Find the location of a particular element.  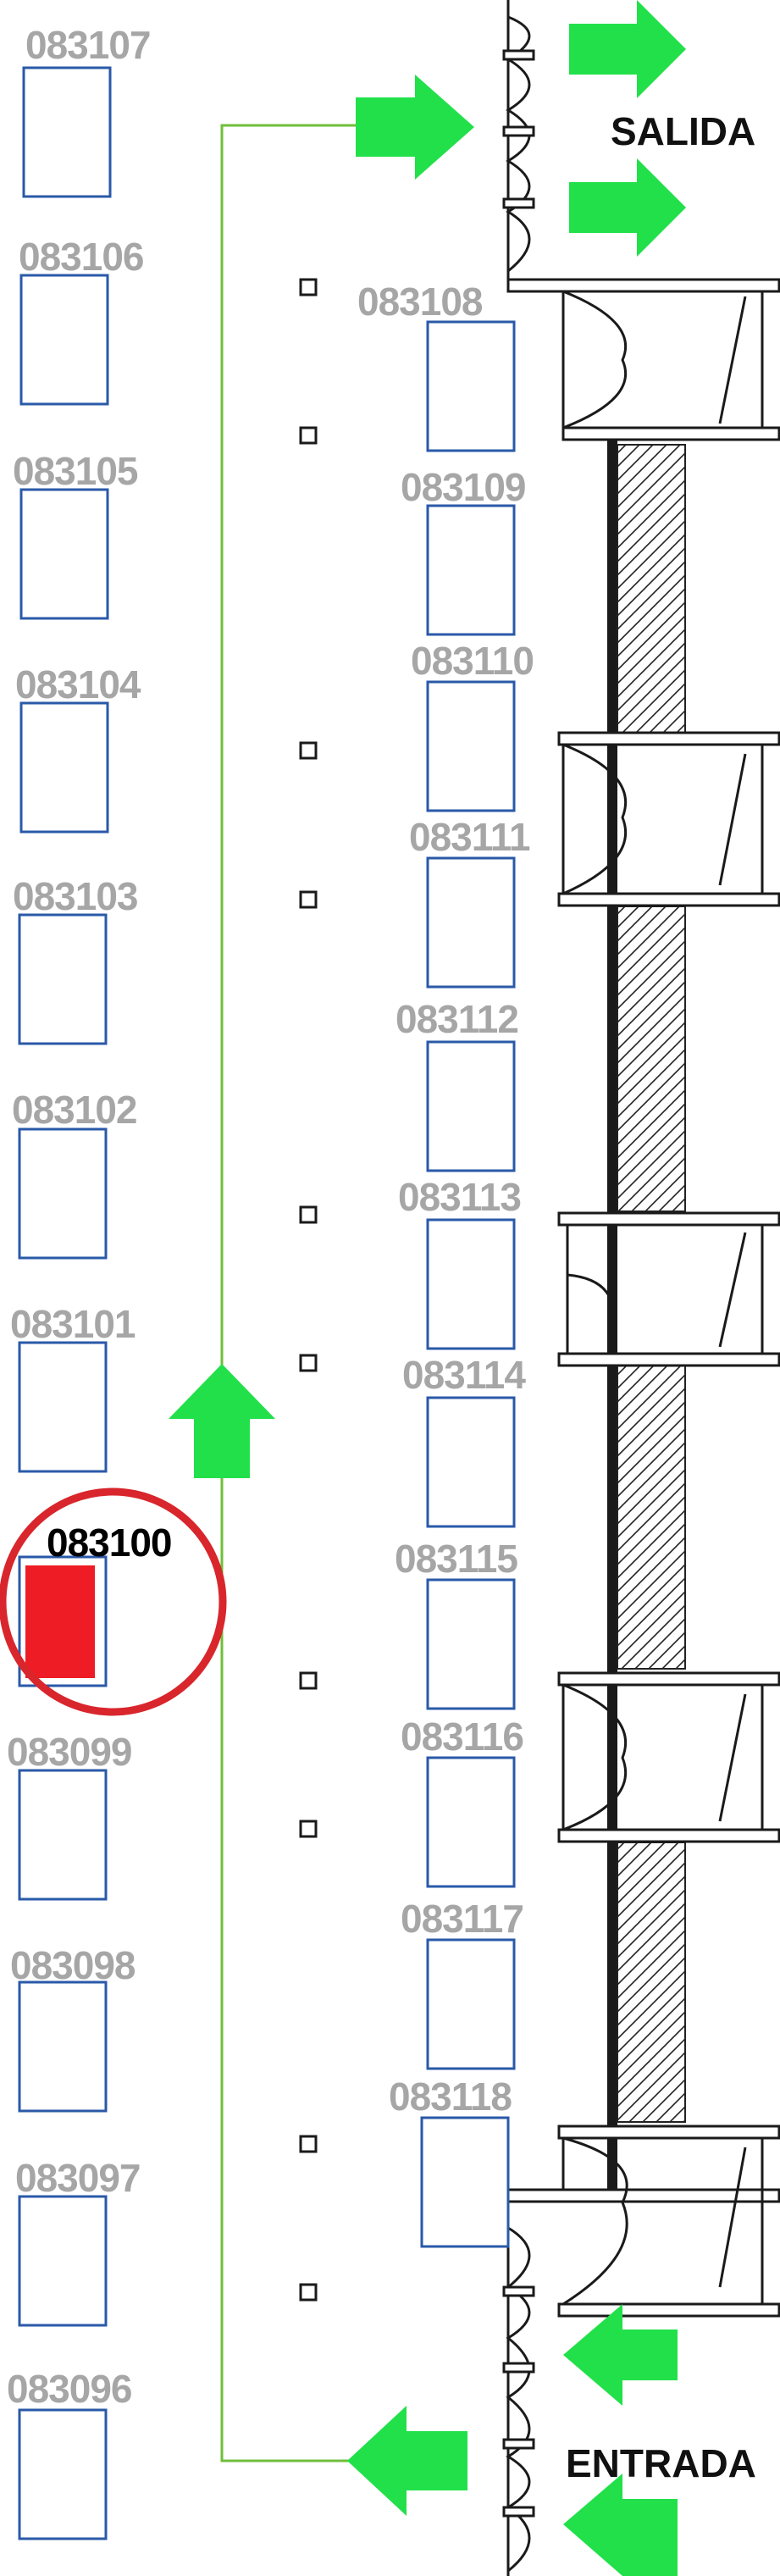

entrance-sign: ENTRADA is located at coordinates (661, 2463).